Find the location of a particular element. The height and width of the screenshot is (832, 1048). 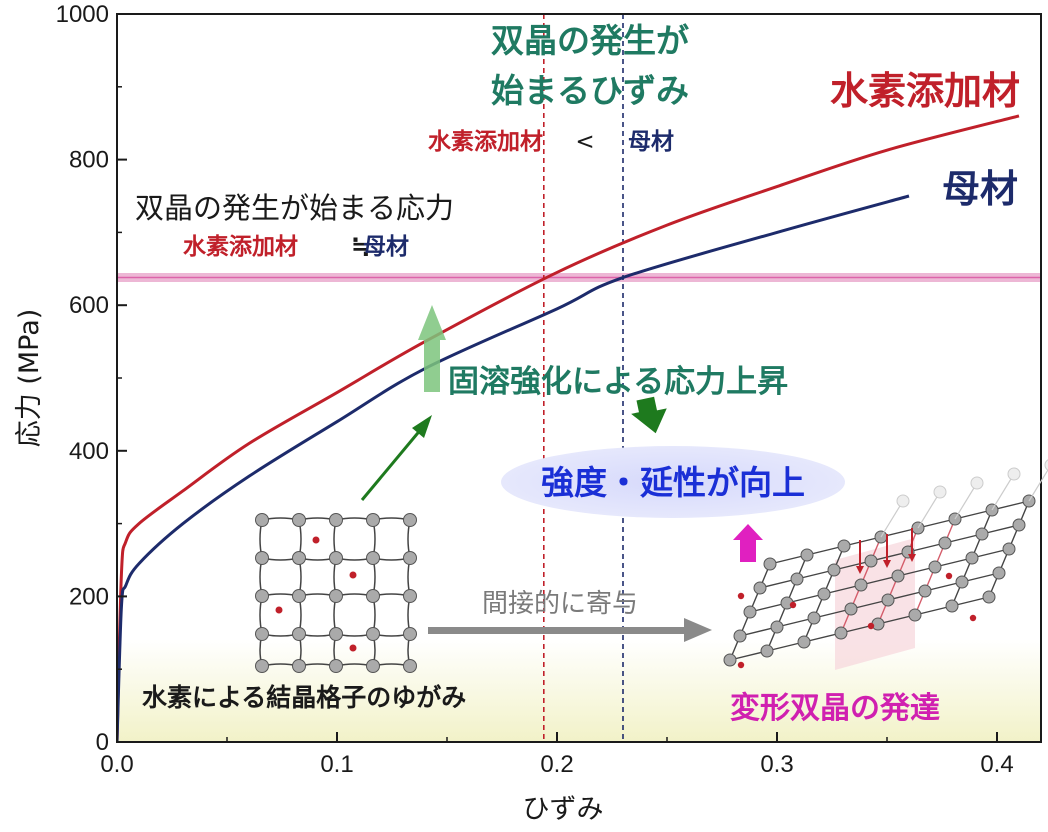

strain-compare-base: 母材 is located at coordinates (651, 142).